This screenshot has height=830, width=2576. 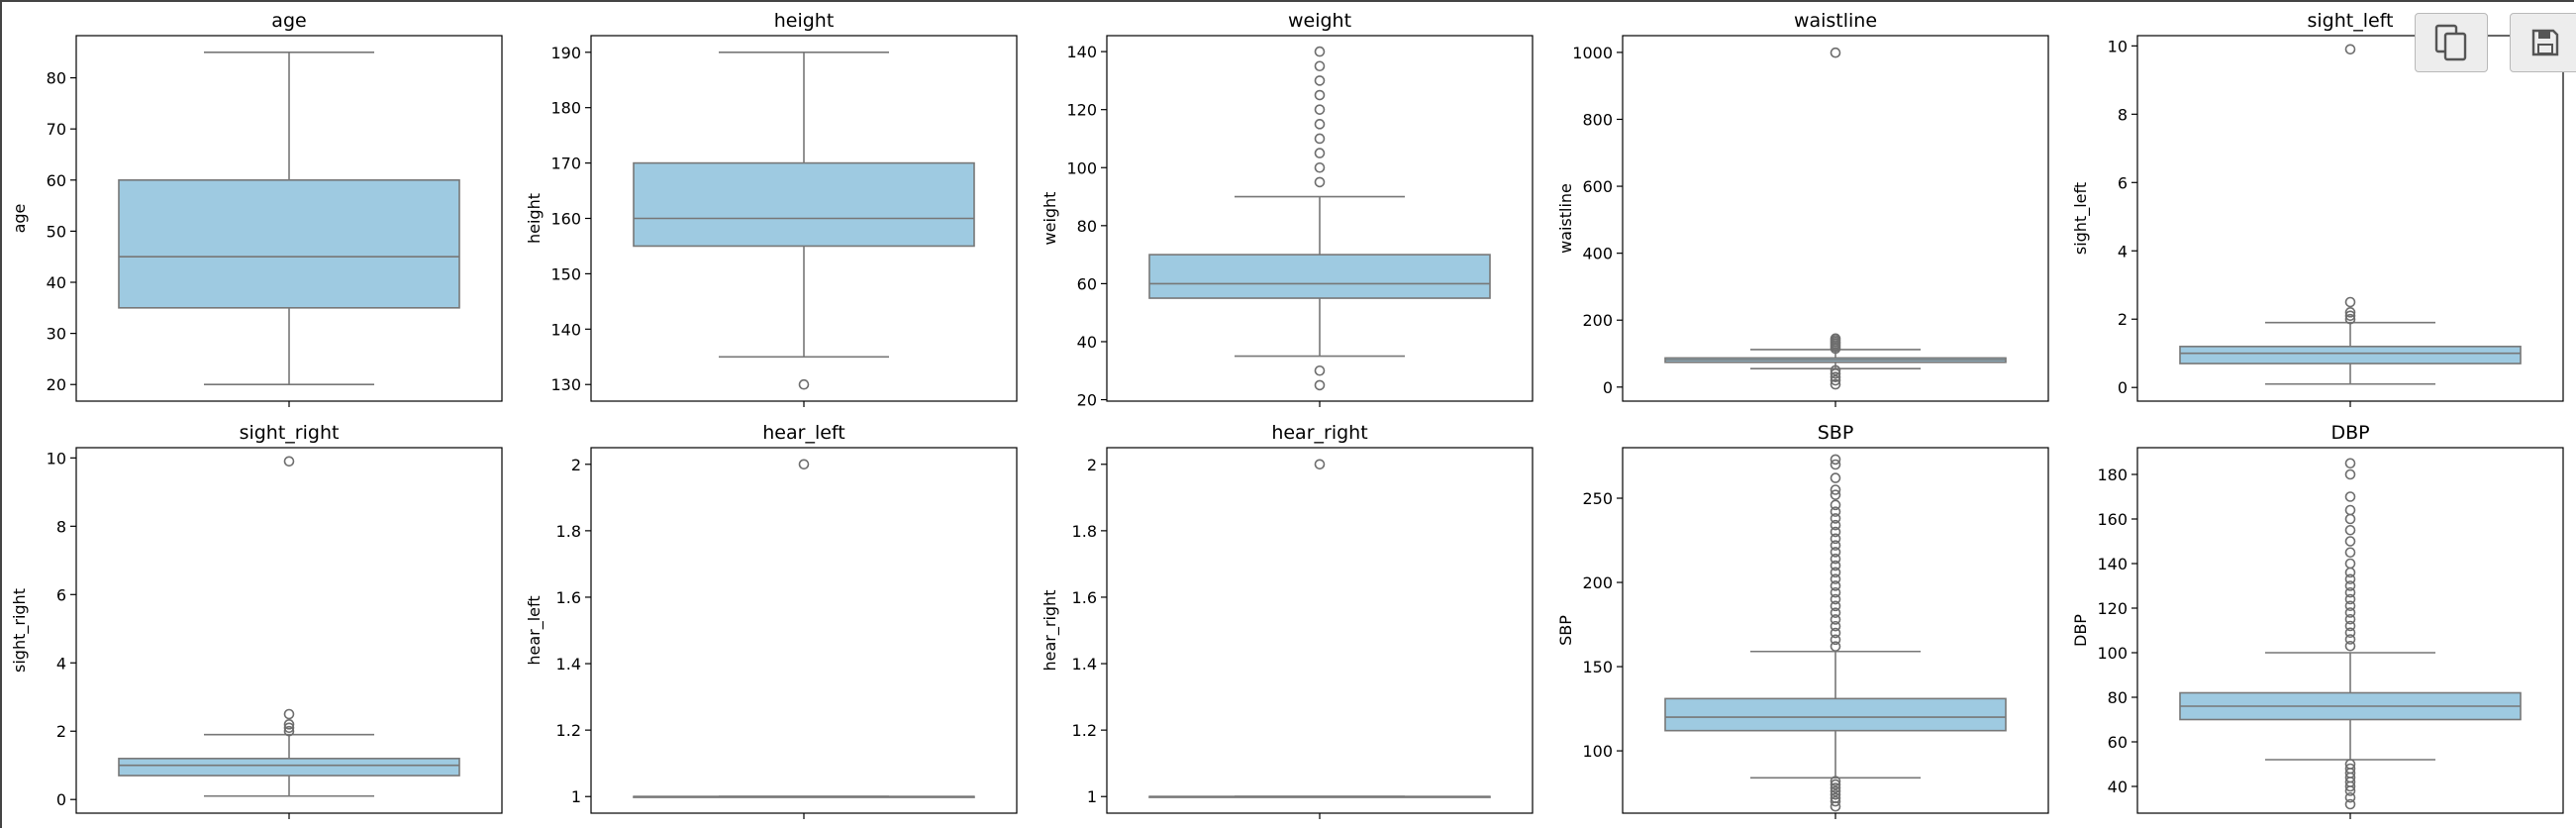 What do you see at coordinates (1836, 433) in the screenshot?
I see `subplot-title: SBP` at bounding box center [1836, 433].